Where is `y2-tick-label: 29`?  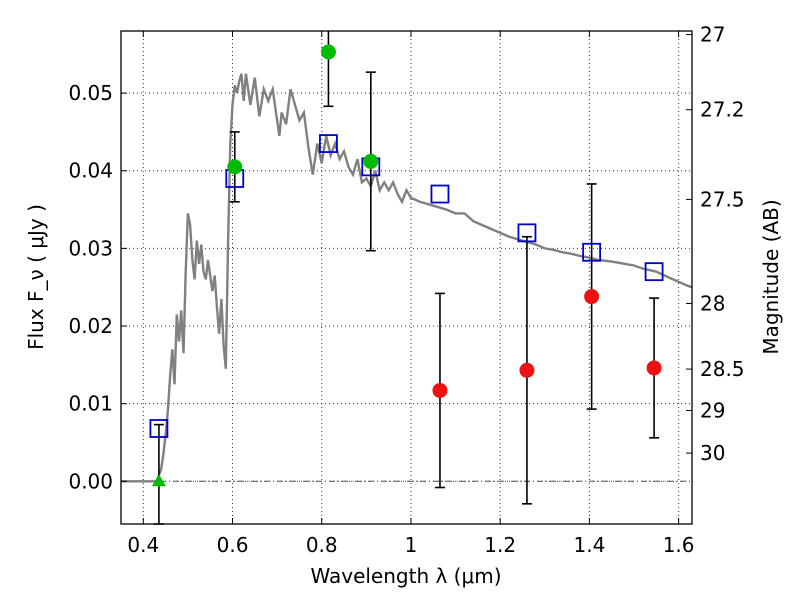 y2-tick-label: 29 is located at coordinates (712, 410).